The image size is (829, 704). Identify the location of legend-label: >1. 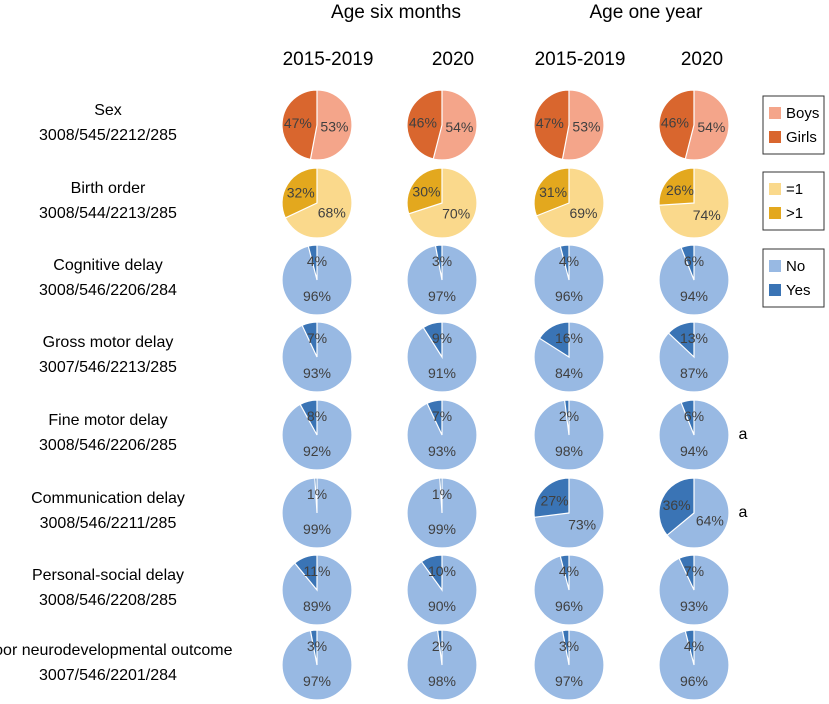
(794, 213).